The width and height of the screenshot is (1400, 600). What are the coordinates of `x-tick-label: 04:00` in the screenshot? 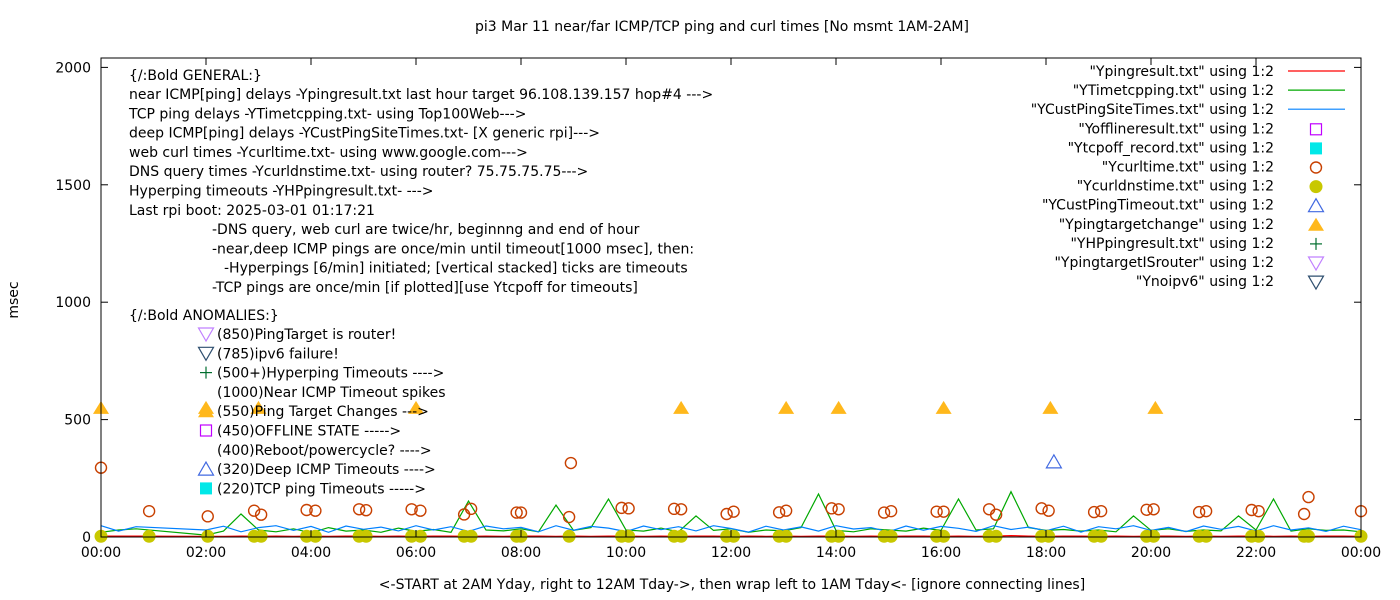 It's located at (311, 553).